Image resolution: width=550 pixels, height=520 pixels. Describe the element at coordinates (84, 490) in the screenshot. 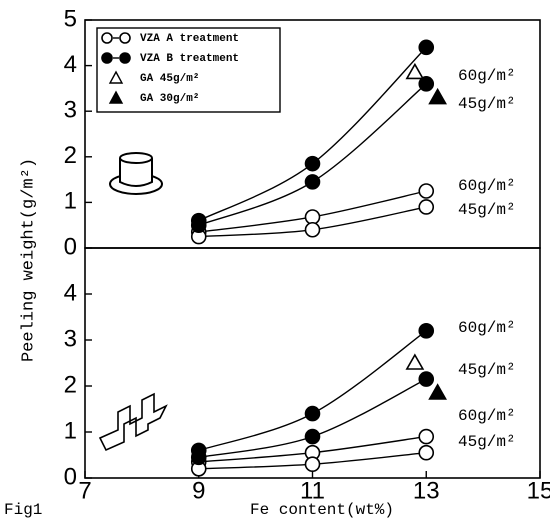

I see `x-tick-label: 7` at that location.